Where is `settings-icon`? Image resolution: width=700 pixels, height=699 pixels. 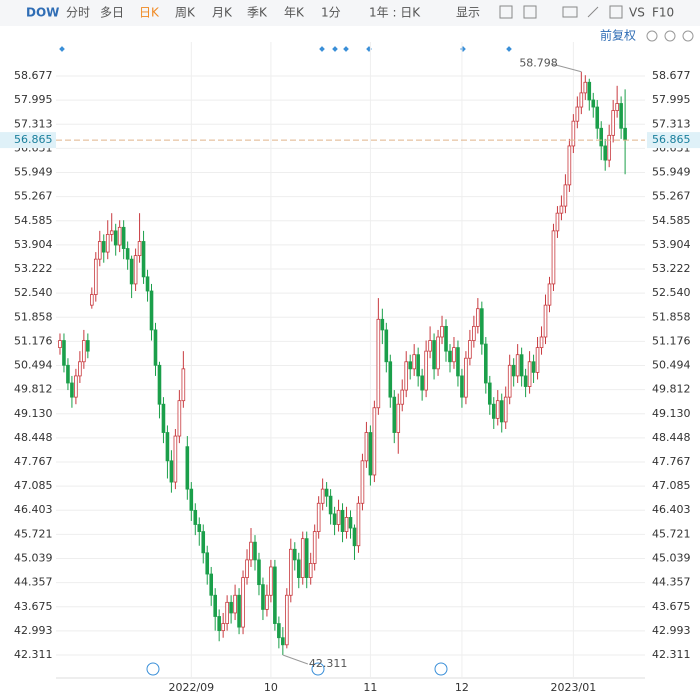 settings-icon is located at coordinates (506, 12).